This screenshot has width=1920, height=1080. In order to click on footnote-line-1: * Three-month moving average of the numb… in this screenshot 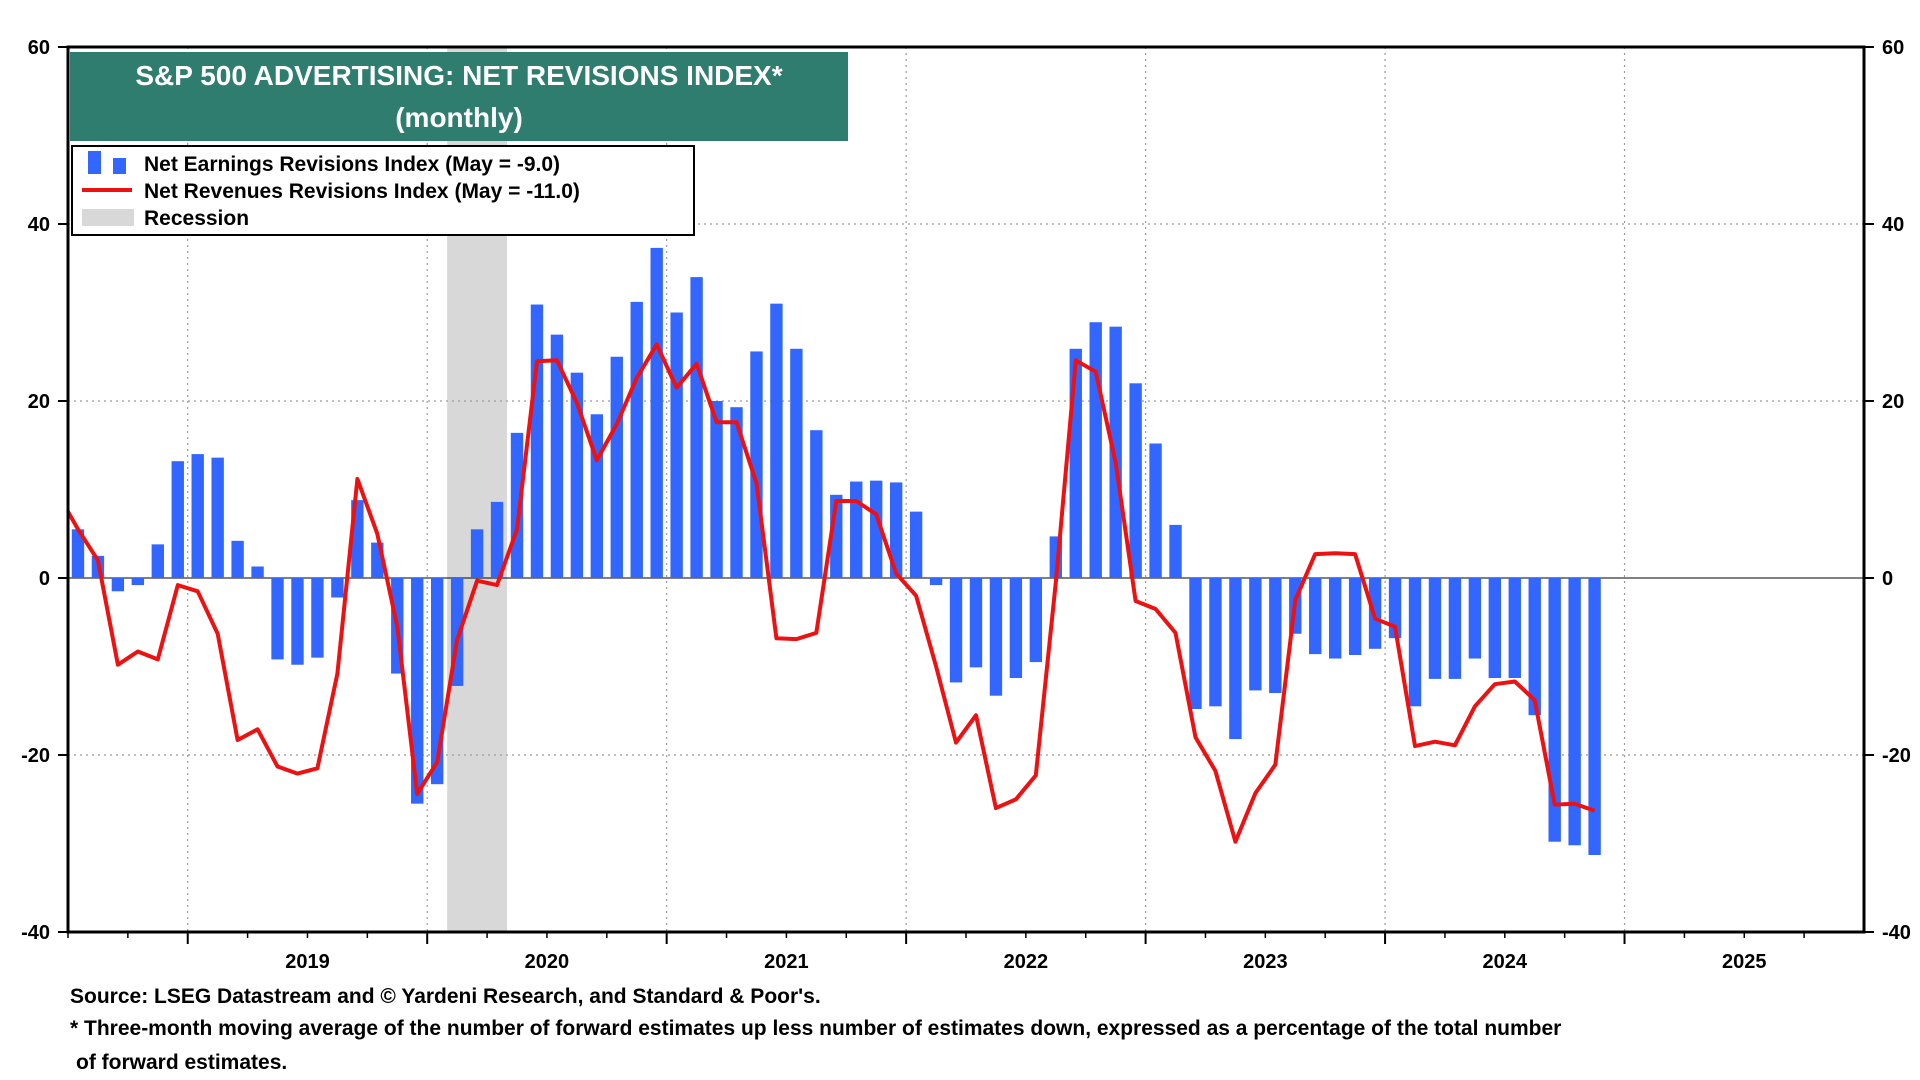, I will do `click(816, 1028)`.